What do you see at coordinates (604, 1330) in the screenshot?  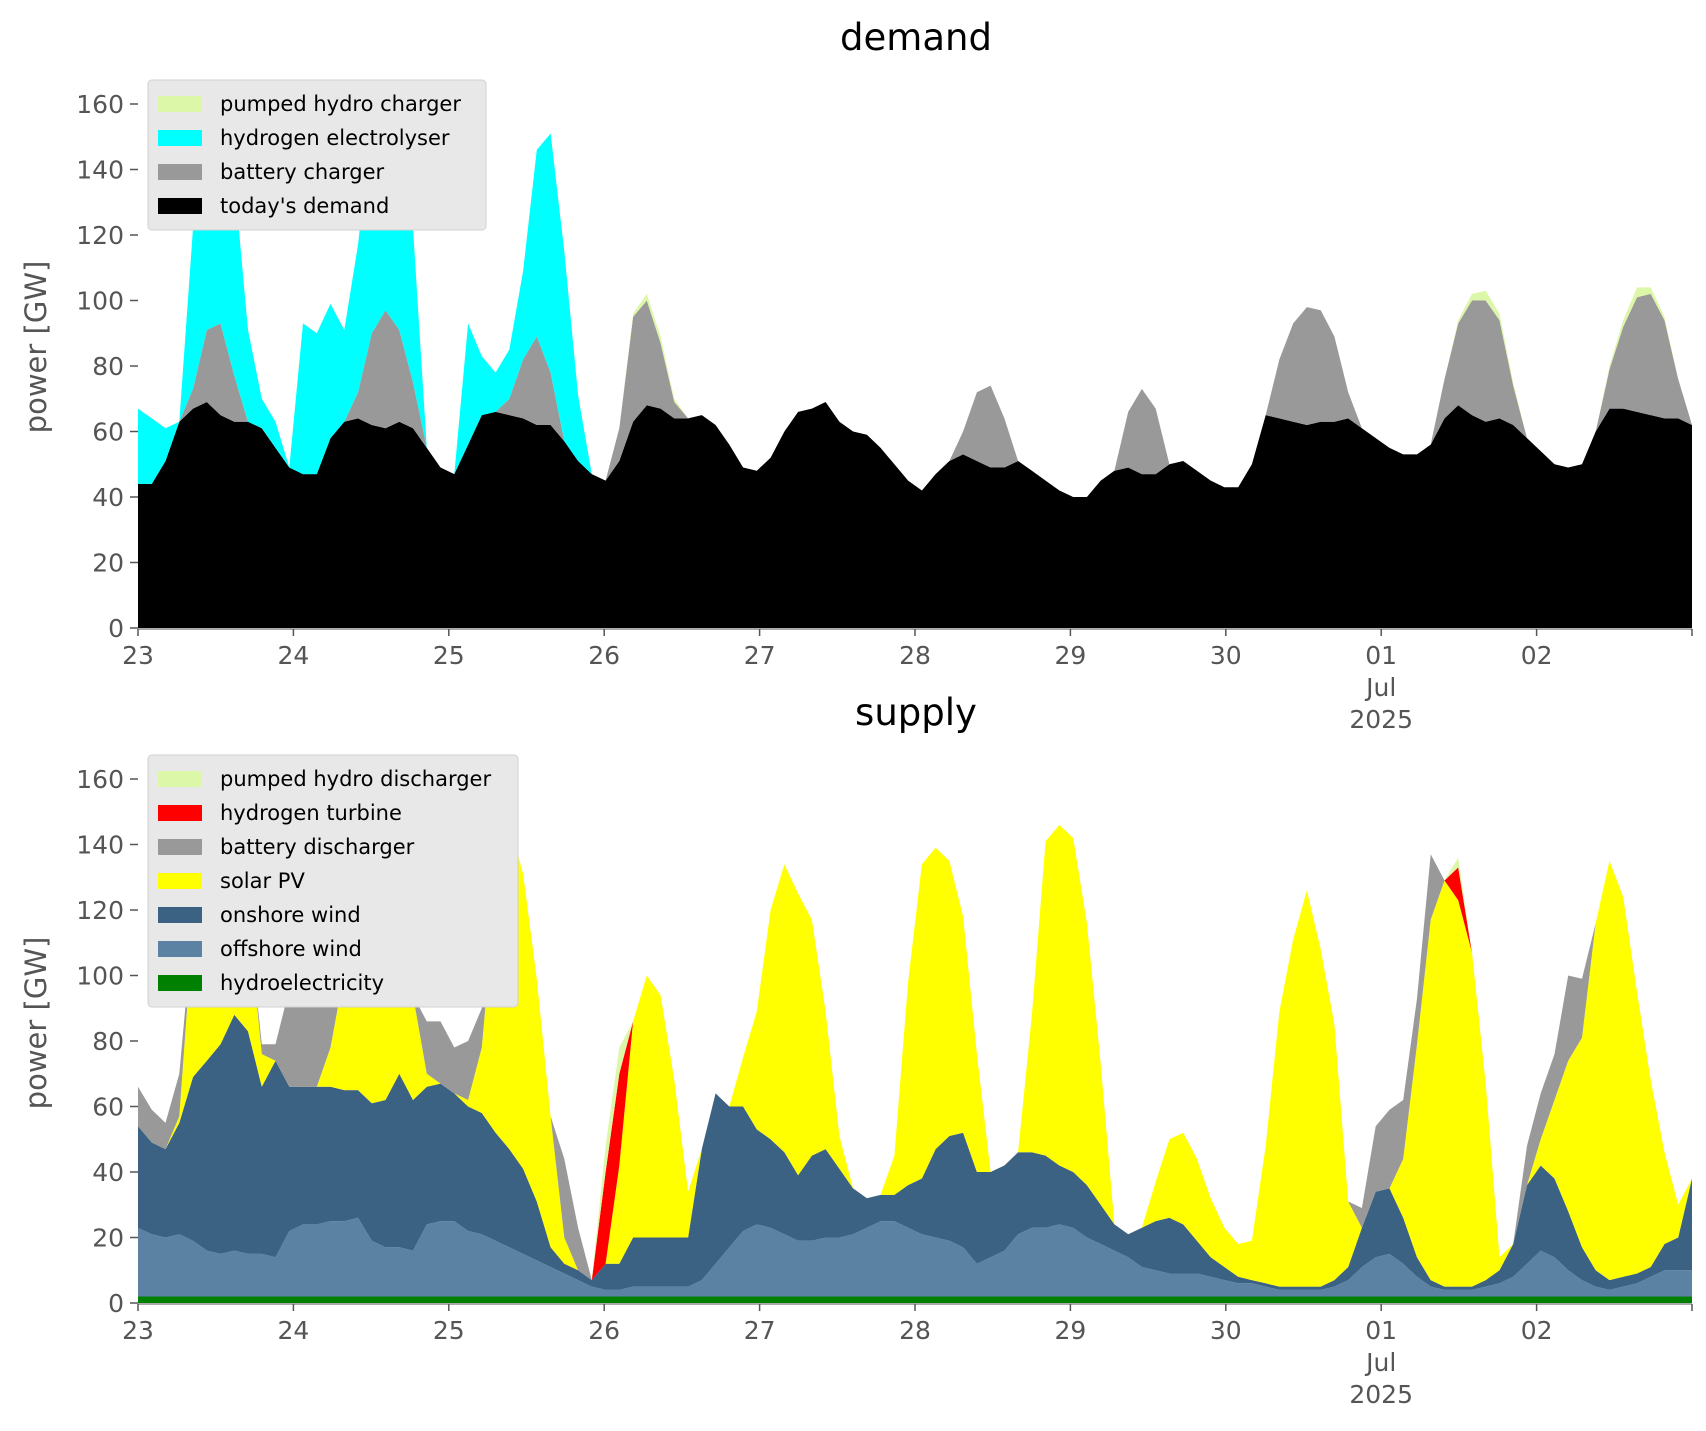 I see `supply-x-tick-label: 26` at bounding box center [604, 1330].